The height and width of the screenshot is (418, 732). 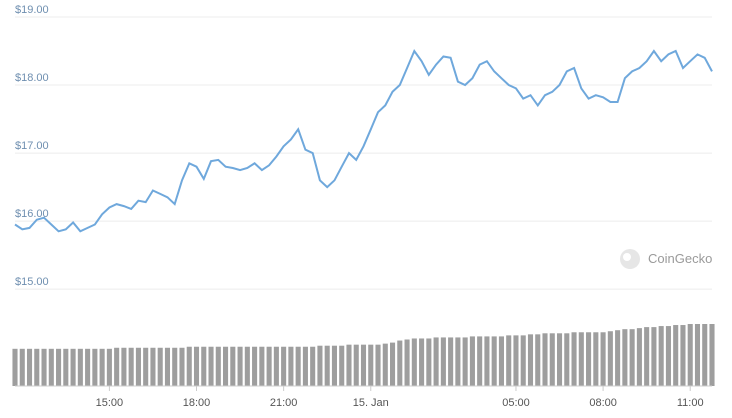 What do you see at coordinates (627, 257) in the screenshot?
I see `logo-icon-eye` at bounding box center [627, 257].